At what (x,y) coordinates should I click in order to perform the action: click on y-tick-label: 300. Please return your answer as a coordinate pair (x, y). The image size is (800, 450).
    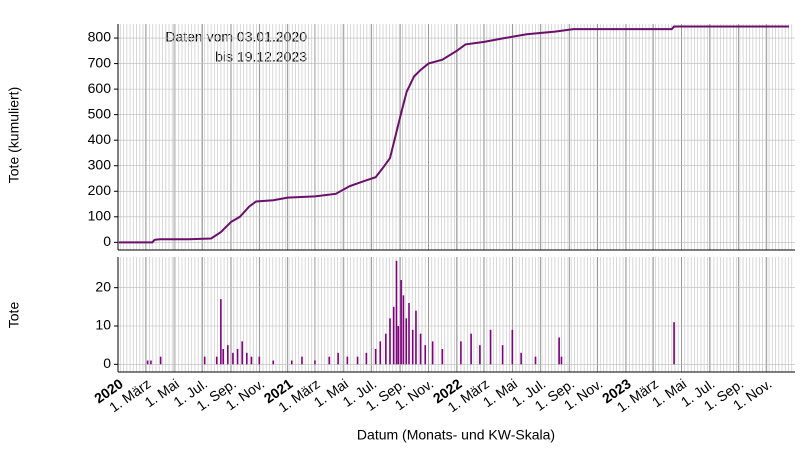
    Looking at the image, I should click on (100, 164).